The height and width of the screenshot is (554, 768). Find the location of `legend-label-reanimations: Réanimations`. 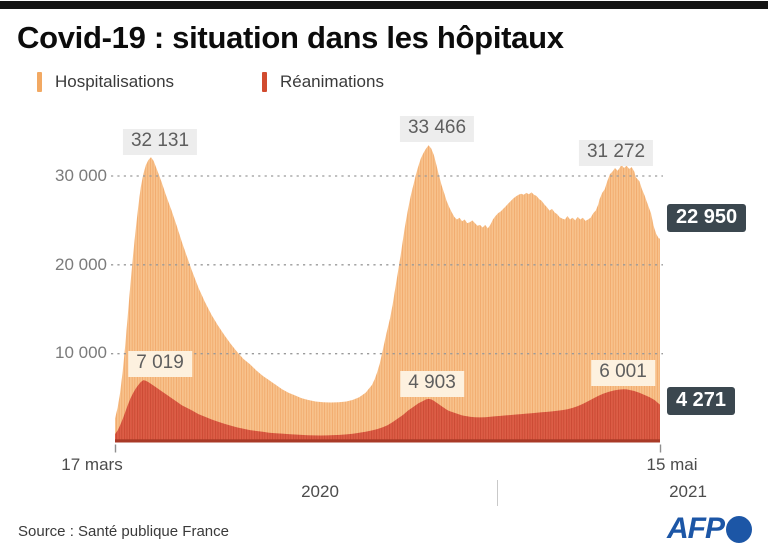

legend-label-reanimations: Réanimations is located at coordinates (332, 81).